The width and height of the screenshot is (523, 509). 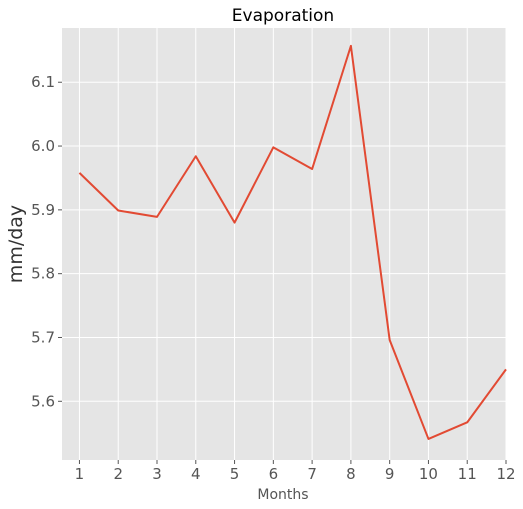 What do you see at coordinates (16, 244) in the screenshot?
I see `y-axis-label: mm/day` at bounding box center [16, 244].